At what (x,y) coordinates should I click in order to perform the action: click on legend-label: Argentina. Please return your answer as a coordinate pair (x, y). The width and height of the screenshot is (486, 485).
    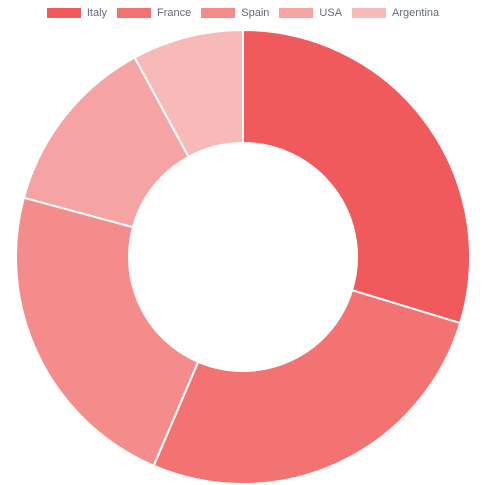
    Looking at the image, I should click on (416, 13).